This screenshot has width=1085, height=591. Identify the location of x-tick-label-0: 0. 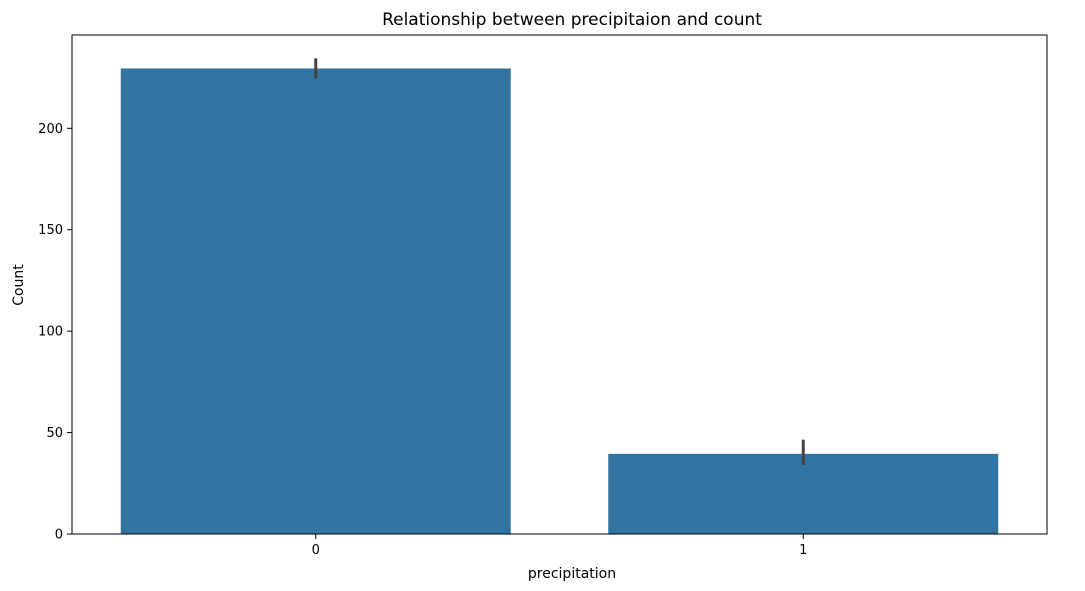
(316, 550).